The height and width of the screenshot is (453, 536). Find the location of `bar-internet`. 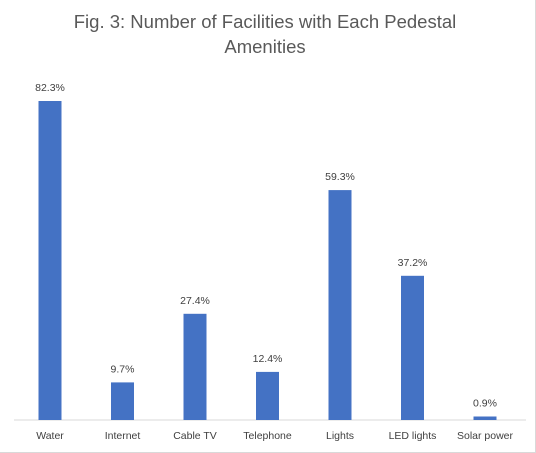

bar-internet is located at coordinates (122, 401).